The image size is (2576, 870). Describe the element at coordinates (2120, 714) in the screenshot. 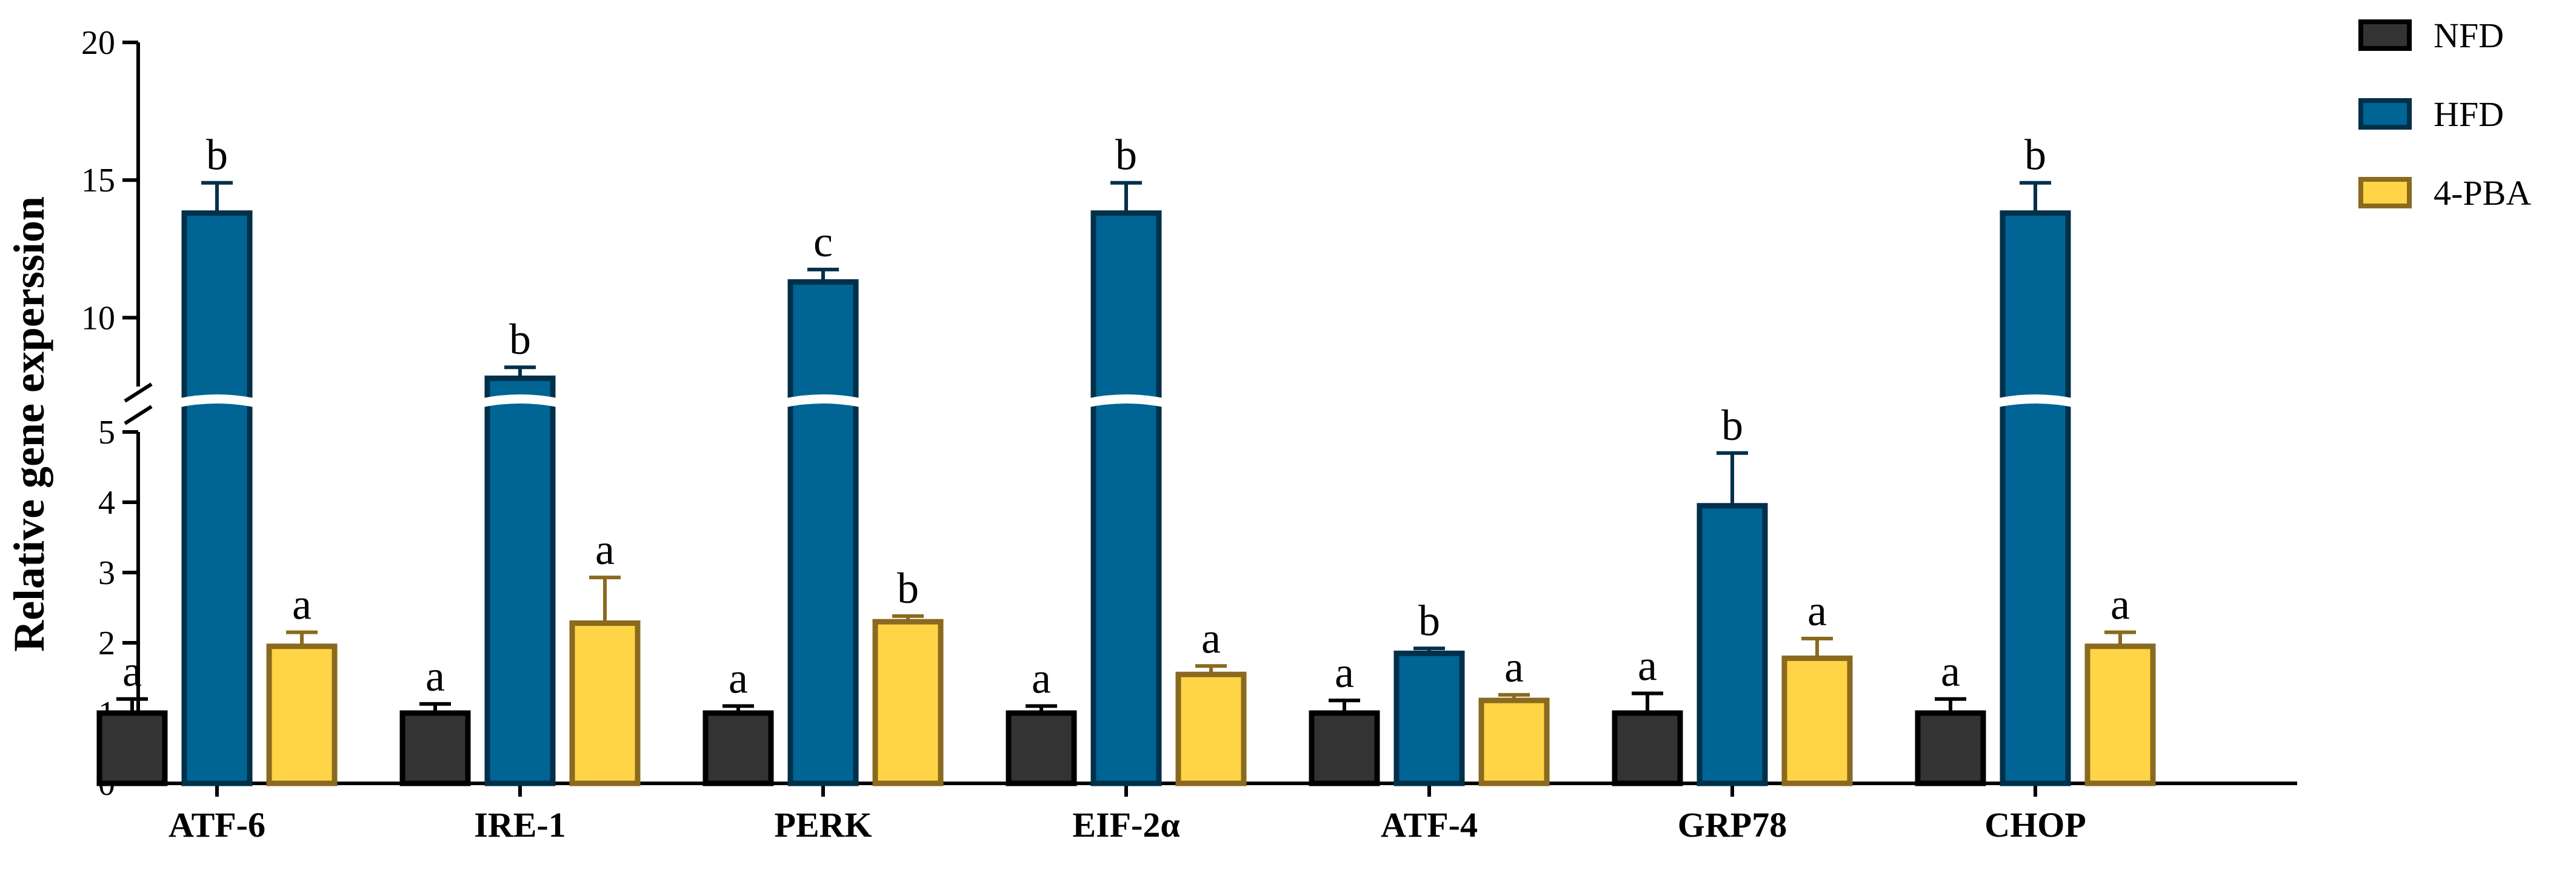

I see `bar-4-pba-chop` at that location.